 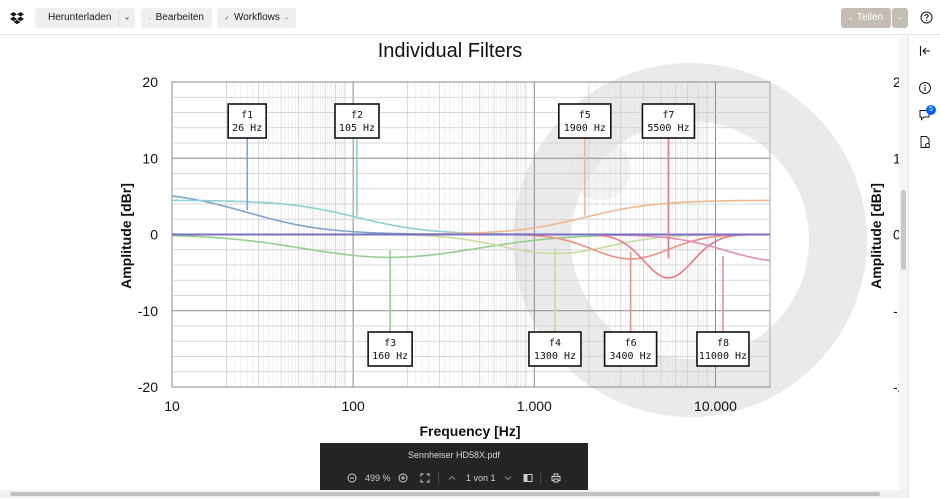 I want to click on pdf-toolbar: Sennheiser HD58X.pdf 499 % 1 von 1, so click(x=454, y=466).